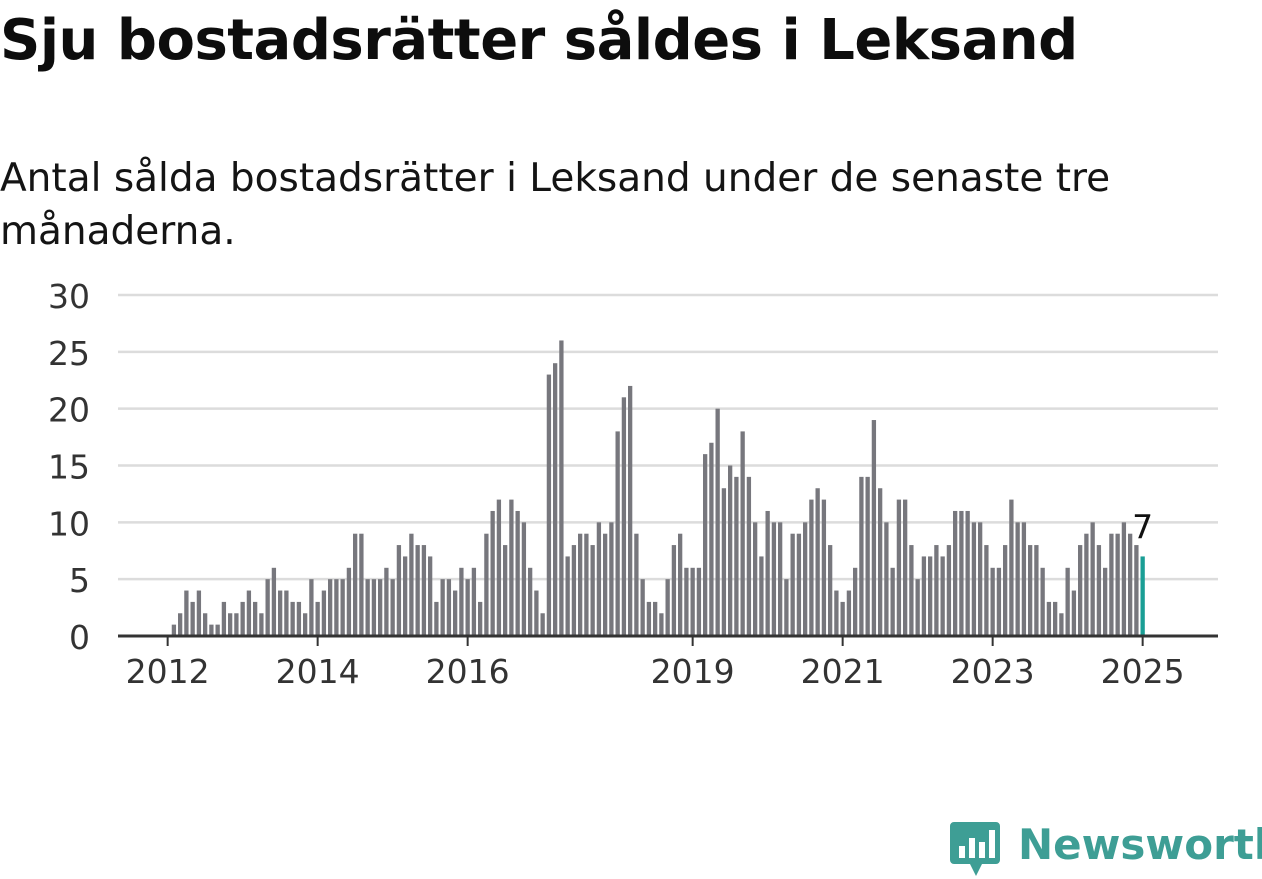 The image size is (1262, 879). What do you see at coordinates (69, 353) in the screenshot?
I see `y-tick-label: 25` at bounding box center [69, 353].